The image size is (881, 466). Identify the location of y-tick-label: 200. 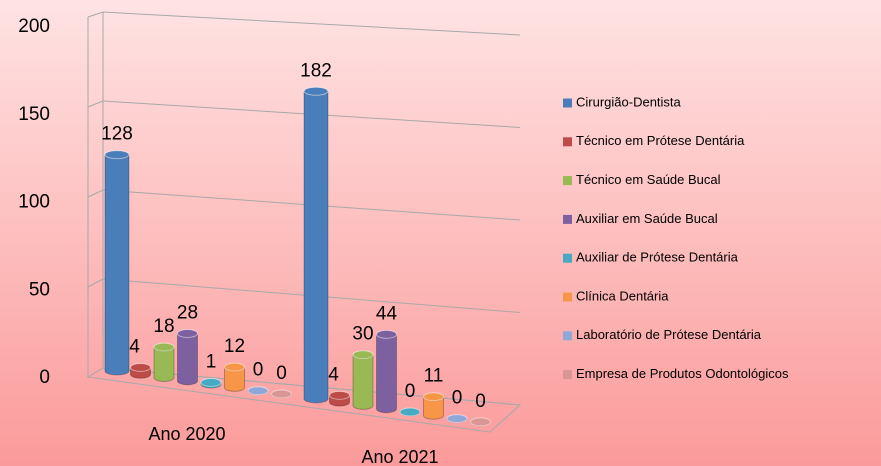
(34, 26).